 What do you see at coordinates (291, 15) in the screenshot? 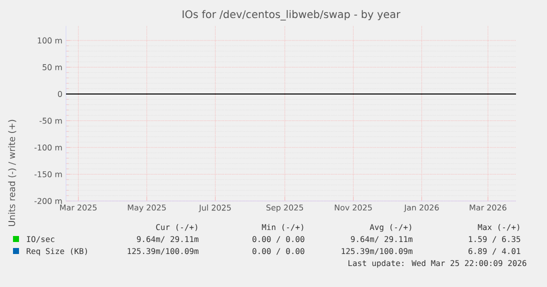
I see `chart-title: IOs for /dev/centos_libweb/swap - by year` at bounding box center [291, 15].